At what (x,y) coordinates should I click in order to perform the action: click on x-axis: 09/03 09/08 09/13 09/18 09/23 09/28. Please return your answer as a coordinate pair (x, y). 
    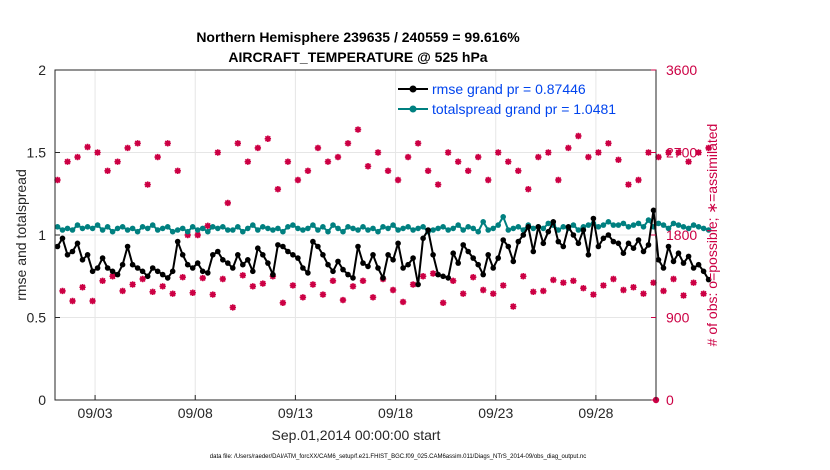
    Looking at the image, I should click on (346, 408).